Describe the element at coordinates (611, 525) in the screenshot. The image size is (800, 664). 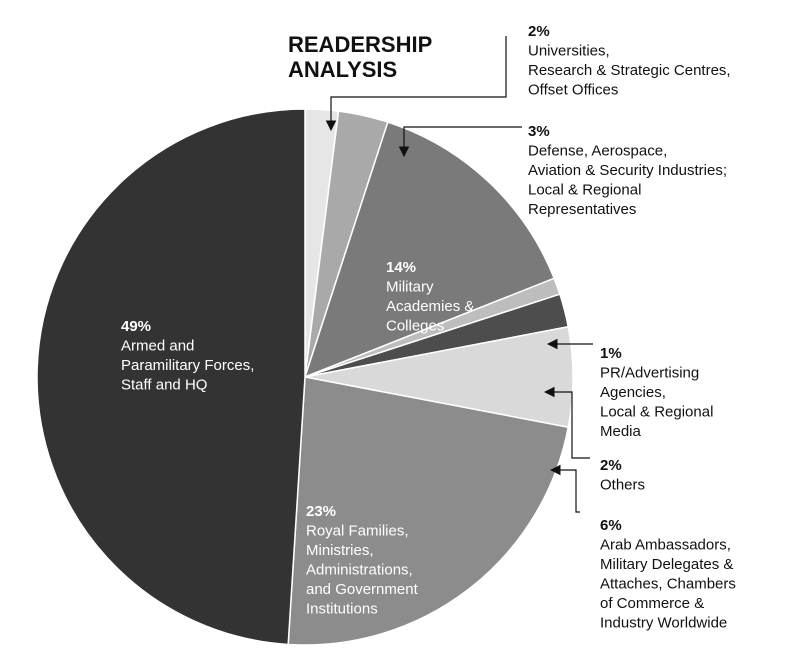
I see `slice-percent: 6%` at that location.